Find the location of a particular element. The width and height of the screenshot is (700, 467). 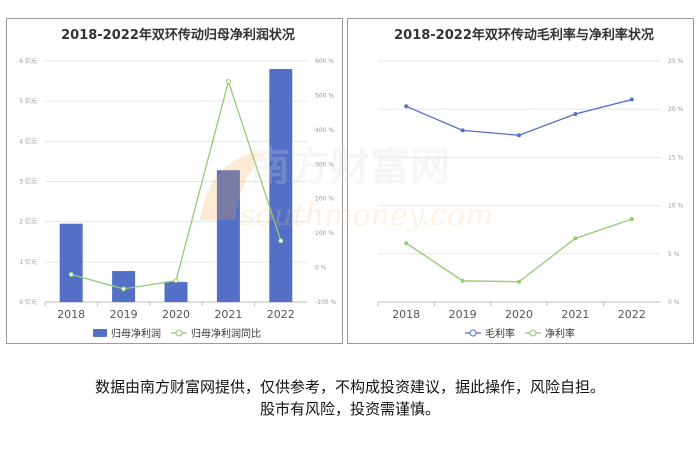

y-left-tick-label: 2 亿元 is located at coordinates (28, 222).